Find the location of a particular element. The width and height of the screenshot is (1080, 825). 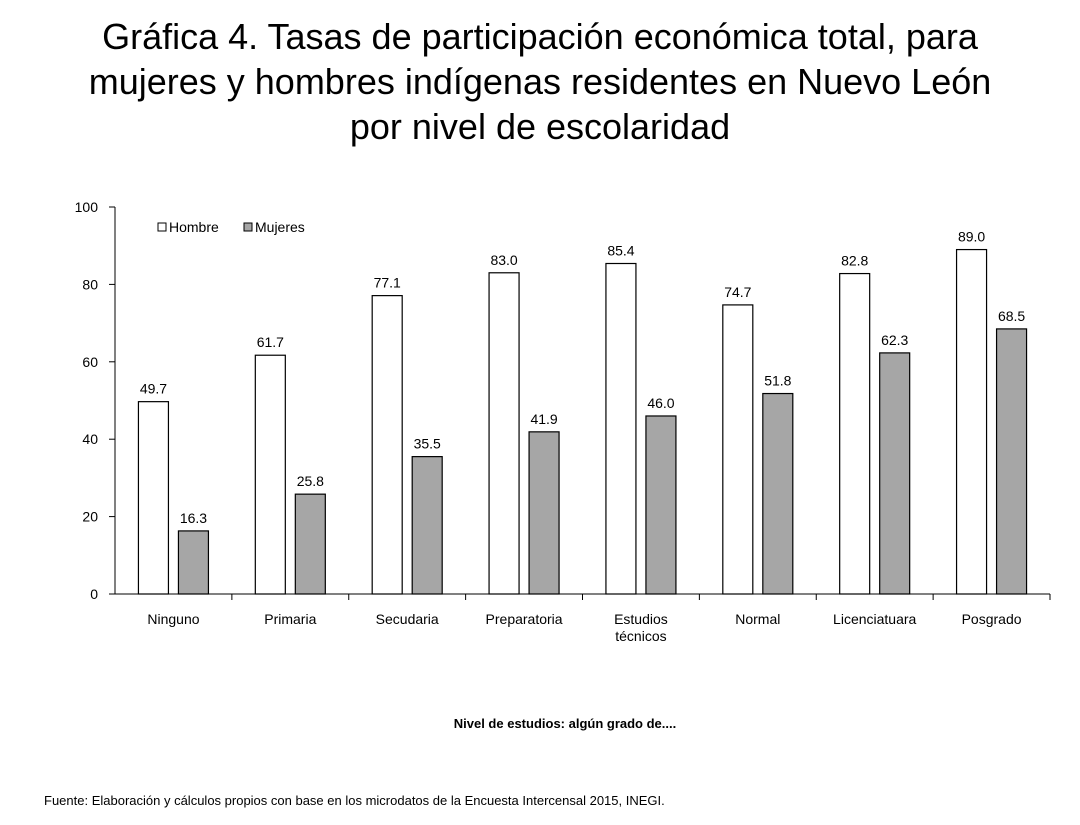

data-label: 51.8 is located at coordinates (777, 381).